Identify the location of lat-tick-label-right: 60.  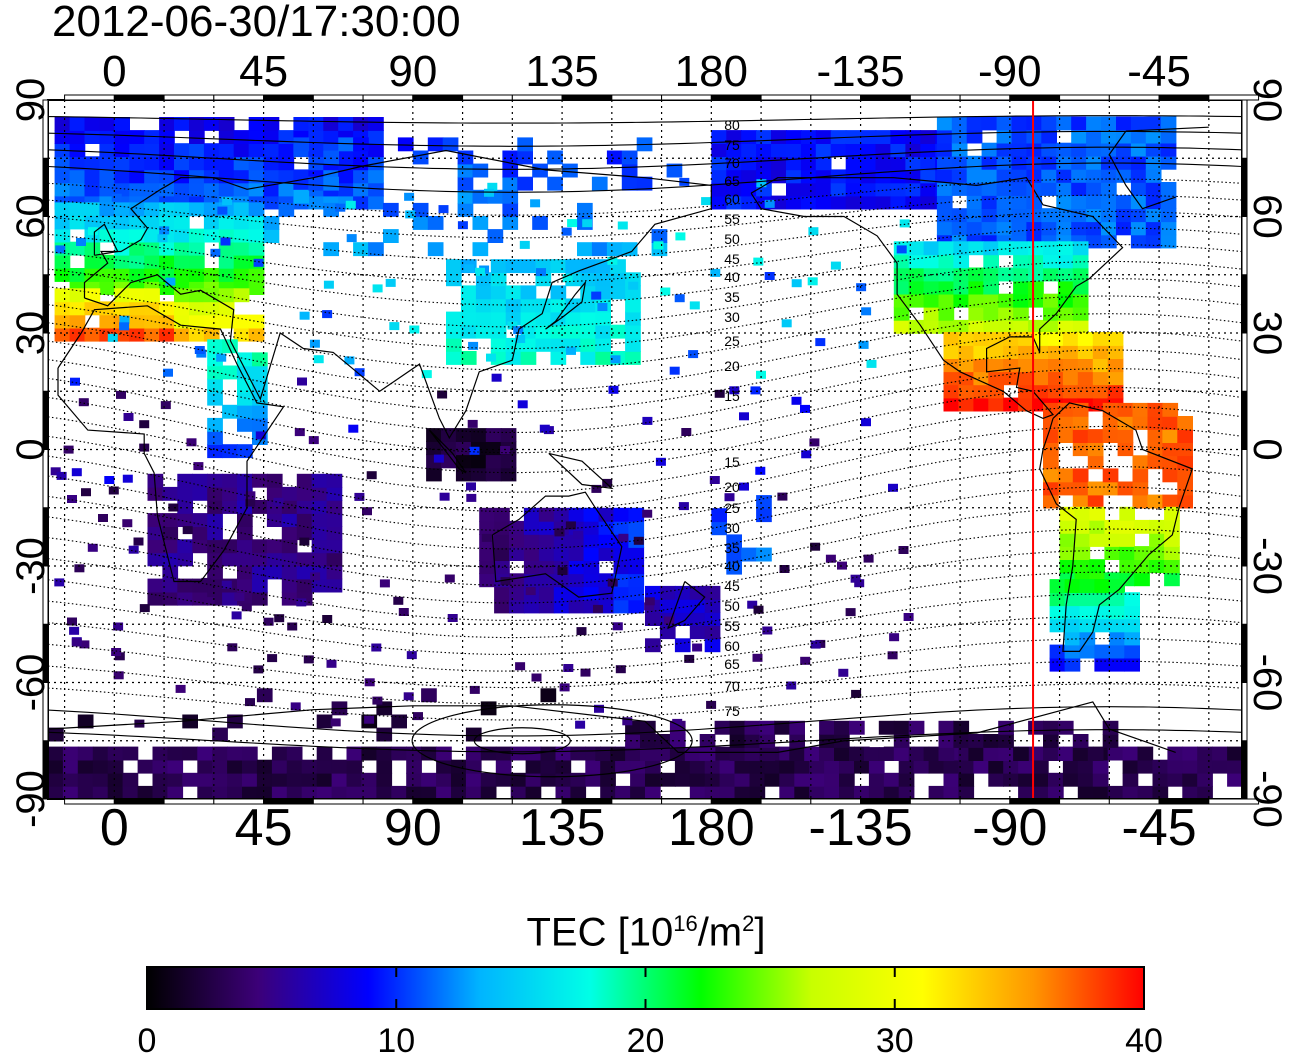
(1267, 216).